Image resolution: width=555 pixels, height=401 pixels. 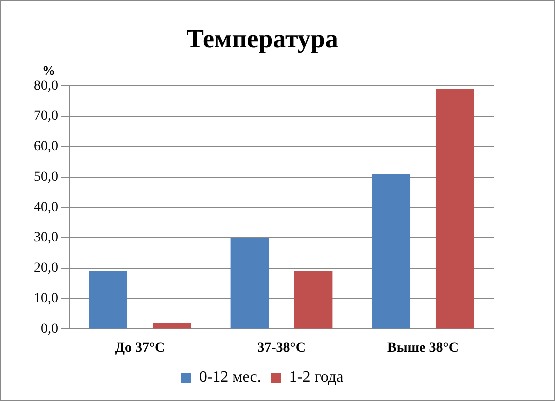 I want to click on x-tick-label: Выше 38°С, so click(x=423, y=348).